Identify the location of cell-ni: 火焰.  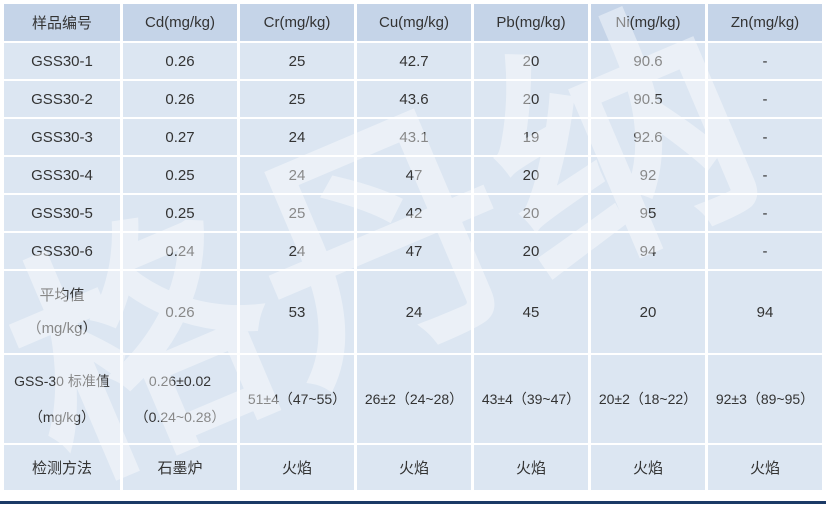
(648, 467).